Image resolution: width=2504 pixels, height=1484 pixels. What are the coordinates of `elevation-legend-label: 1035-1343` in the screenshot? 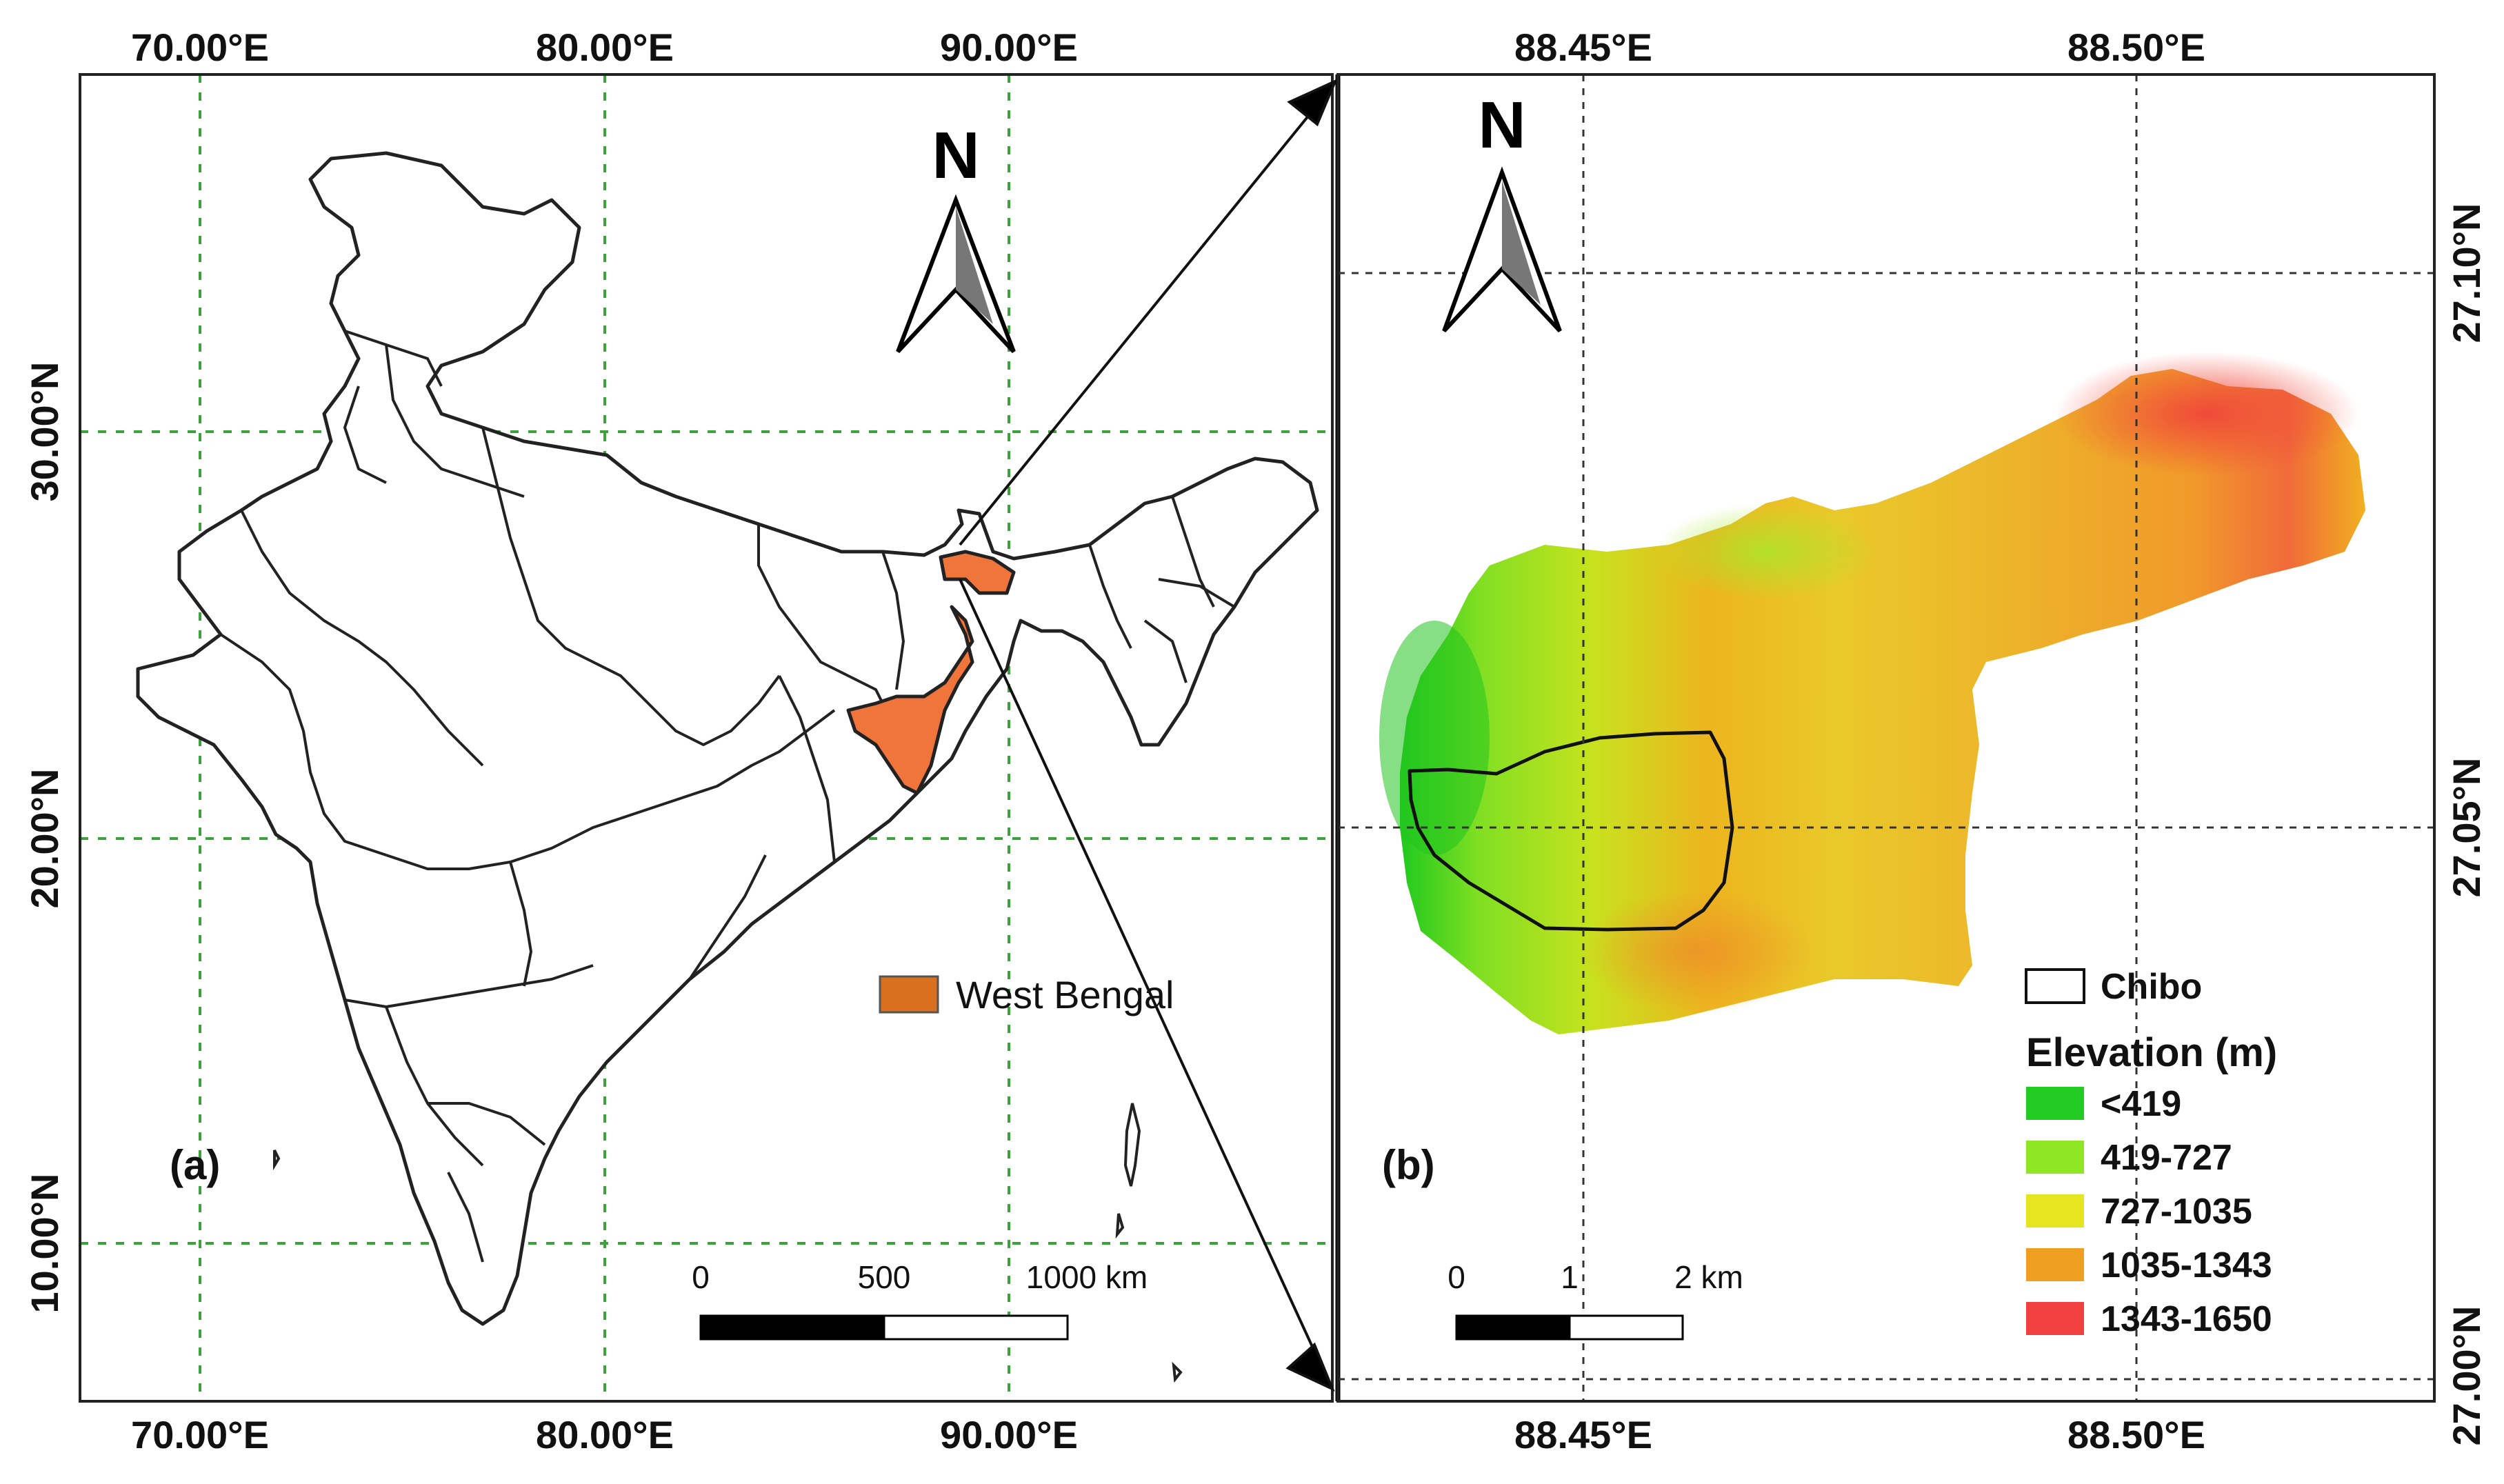 It's located at (2186, 1265).